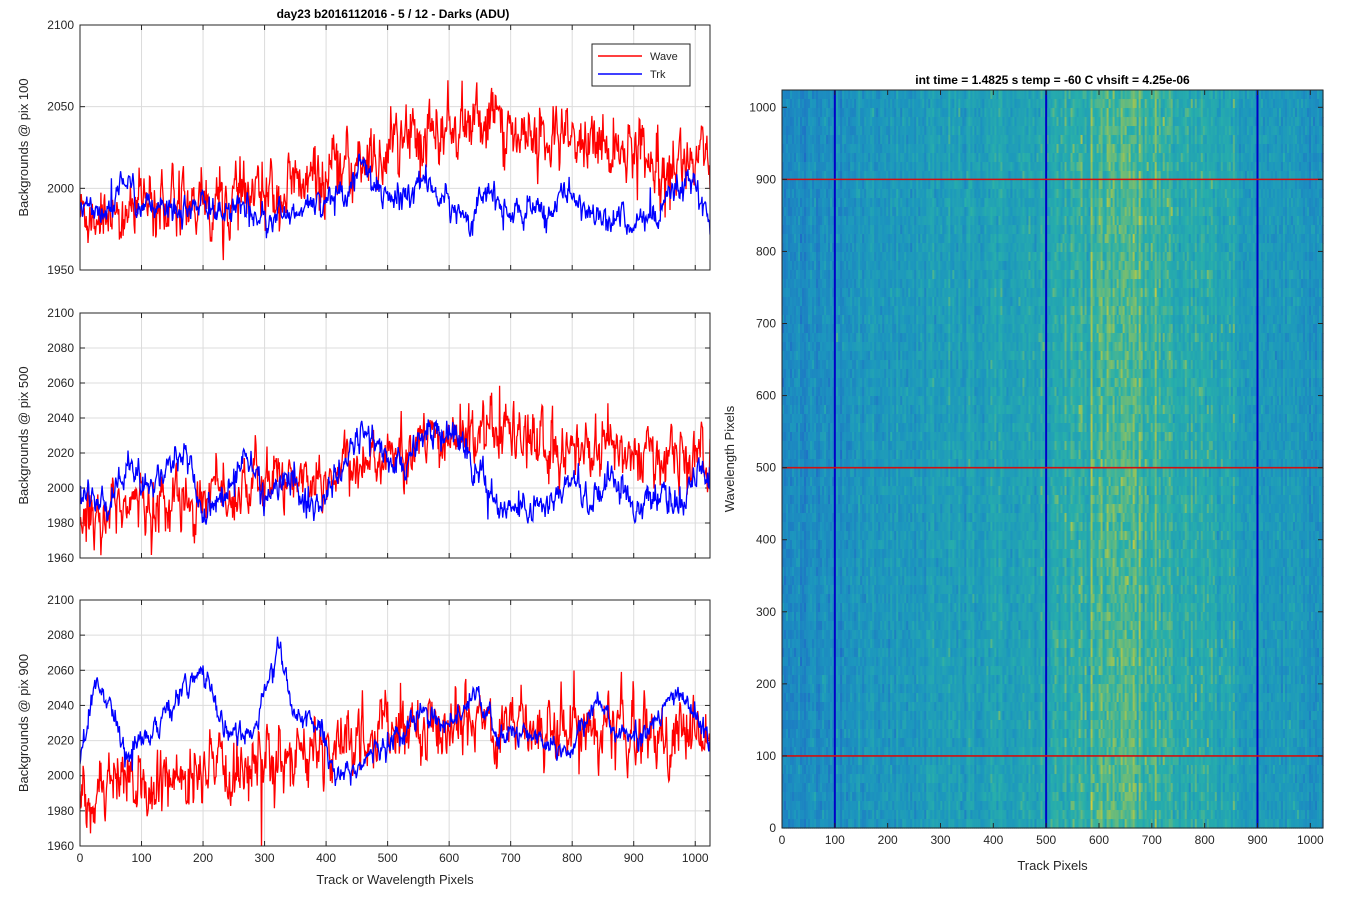 This screenshot has width=1350, height=900. What do you see at coordinates (60, 741) in the screenshot?
I see `y-tick-label: 2020` at bounding box center [60, 741].